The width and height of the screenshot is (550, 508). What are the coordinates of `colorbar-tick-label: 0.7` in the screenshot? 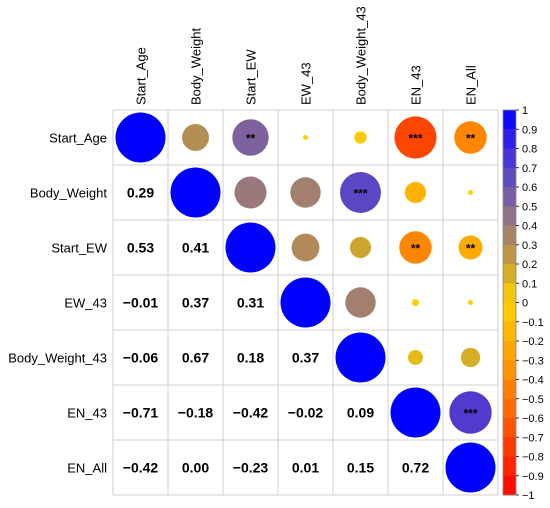 It's located at (529, 169).